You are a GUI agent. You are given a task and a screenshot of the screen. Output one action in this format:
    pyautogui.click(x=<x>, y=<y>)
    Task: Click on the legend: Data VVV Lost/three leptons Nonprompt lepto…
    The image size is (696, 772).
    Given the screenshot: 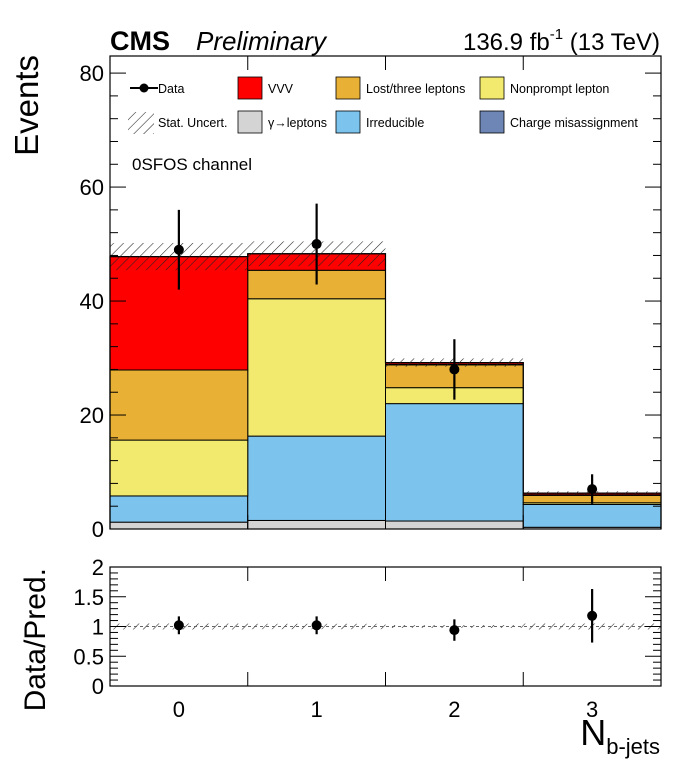 What is the action you would take?
    pyautogui.click(x=383, y=105)
    